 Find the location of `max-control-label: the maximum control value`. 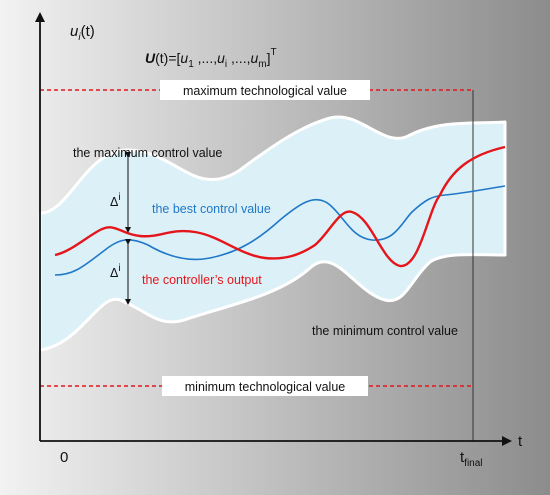

max-control-label: the maximum control value is located at coordinates (147, 153).